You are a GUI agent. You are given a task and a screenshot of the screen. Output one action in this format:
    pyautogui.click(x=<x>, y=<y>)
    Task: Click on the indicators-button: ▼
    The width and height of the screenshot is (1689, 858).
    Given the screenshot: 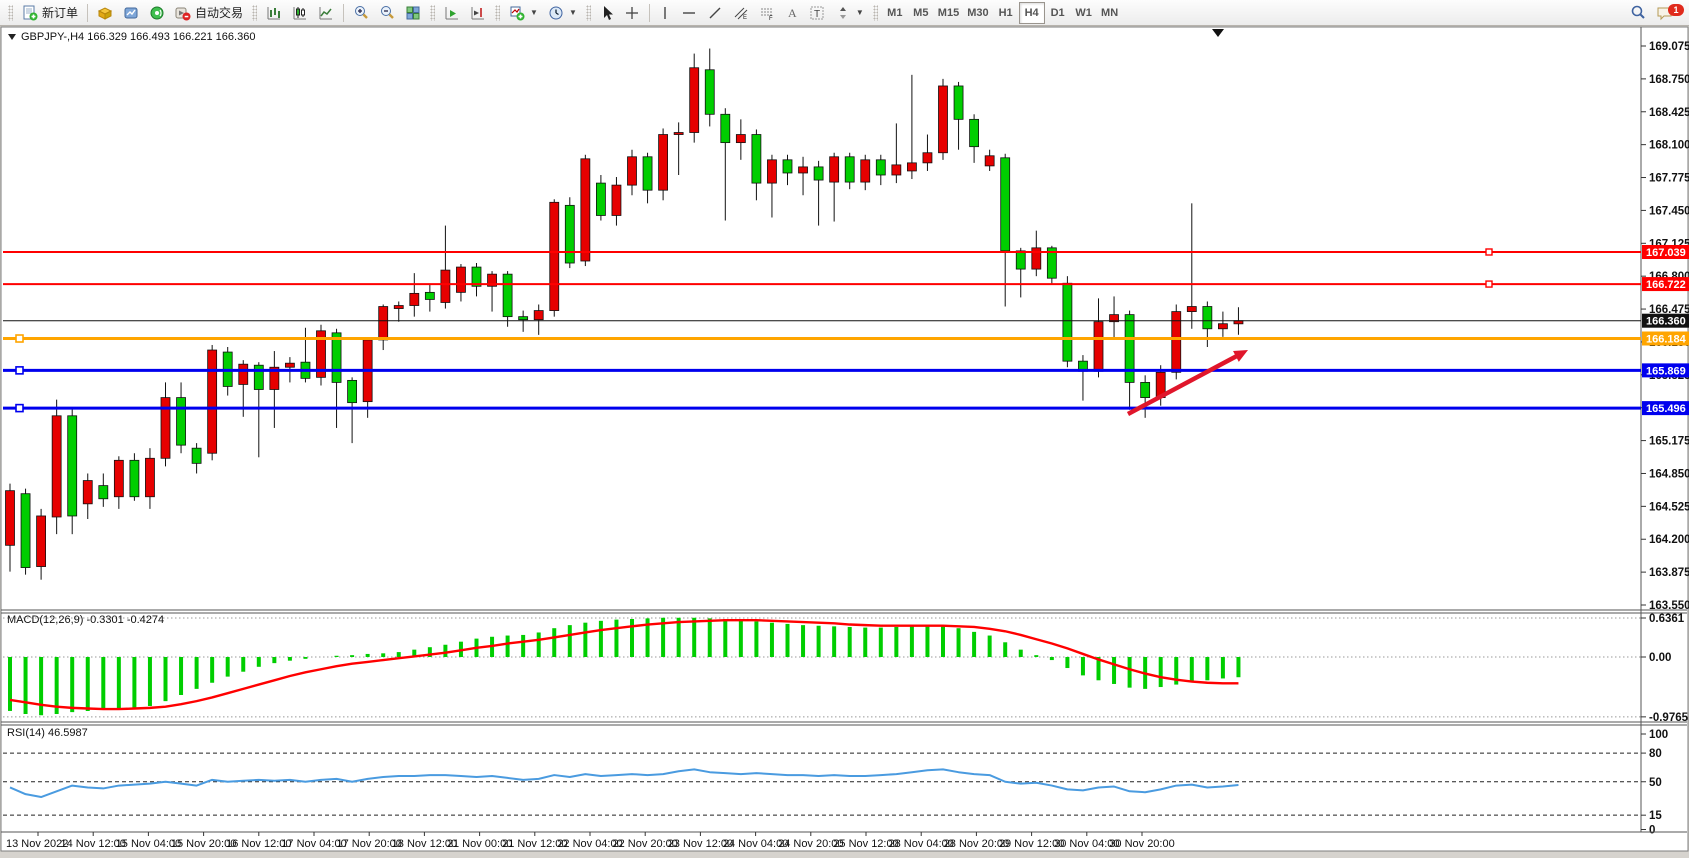 What is the action you would take?
    pyautogui.click(x=523, y=13)
    